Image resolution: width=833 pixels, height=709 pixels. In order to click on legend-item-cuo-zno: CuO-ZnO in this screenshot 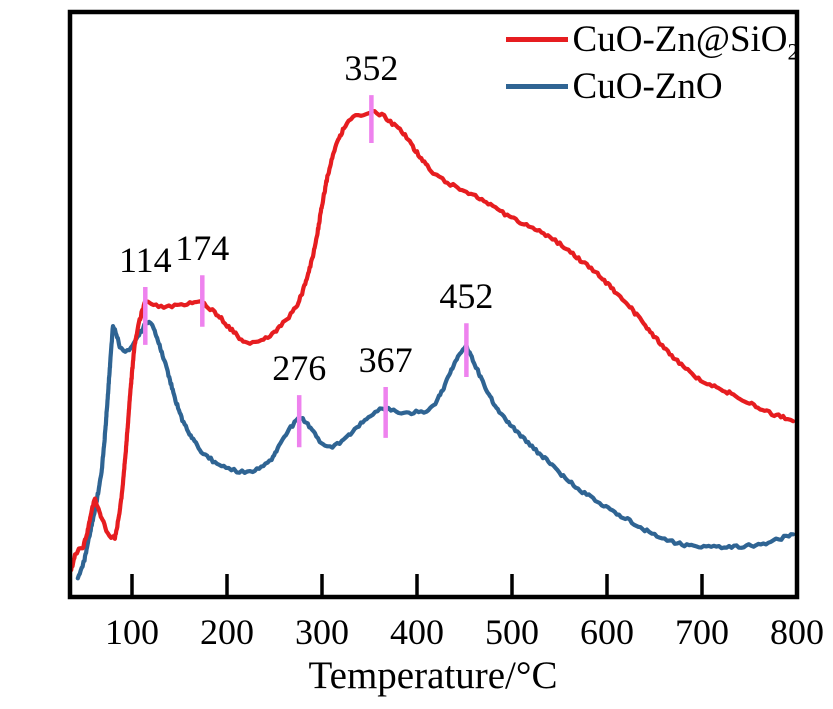, I will do `click(652, 86)`.